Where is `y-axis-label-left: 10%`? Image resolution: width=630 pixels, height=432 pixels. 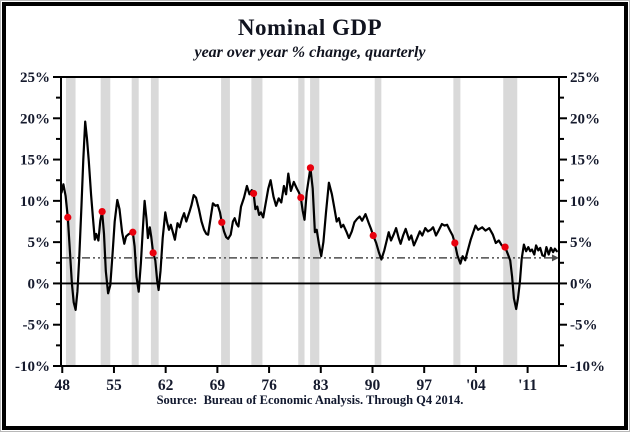
y-axis-label-left: 10% is located at coordinates (35, 202).